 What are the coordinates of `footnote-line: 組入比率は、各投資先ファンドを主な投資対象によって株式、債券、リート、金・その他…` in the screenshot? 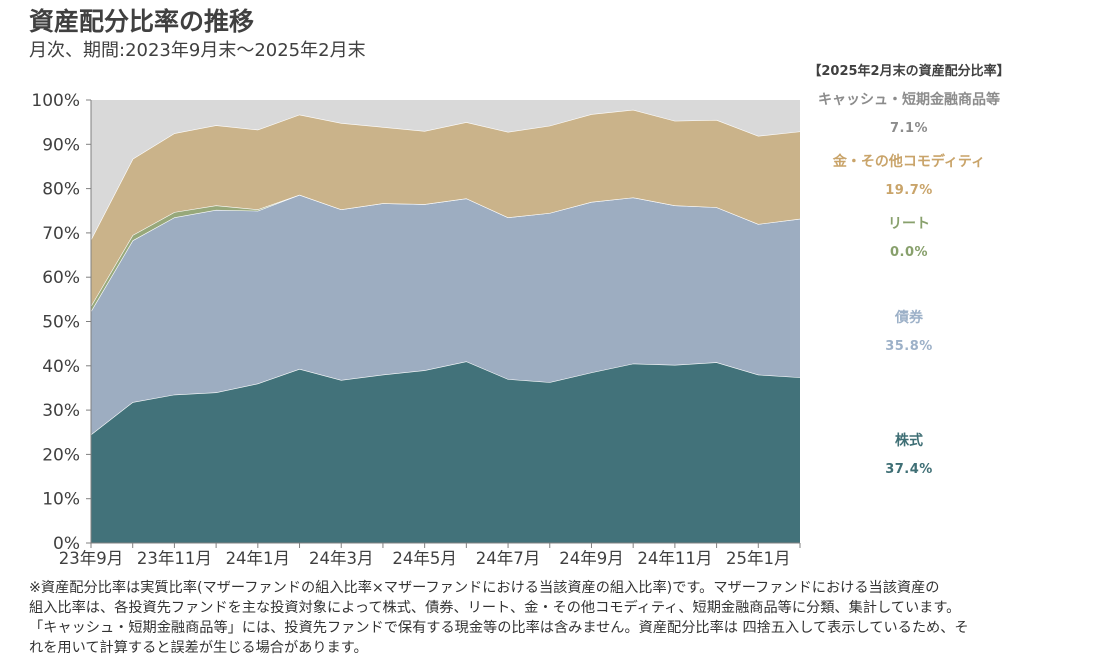 It's located at (495, 608).